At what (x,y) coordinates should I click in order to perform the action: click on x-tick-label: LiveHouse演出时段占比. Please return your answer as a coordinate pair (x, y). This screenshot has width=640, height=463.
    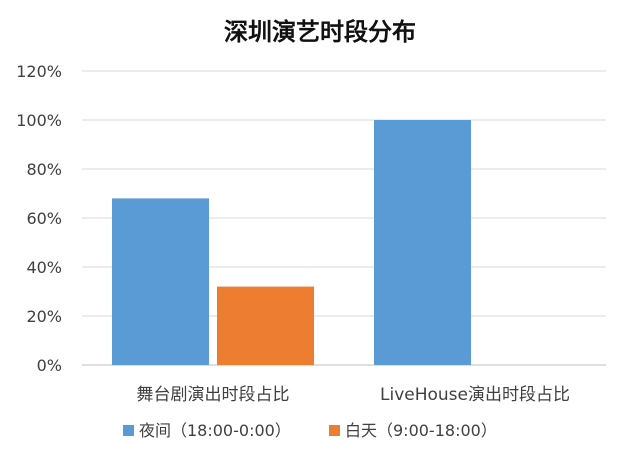
    Looking at the image, I should click on (475, 395).